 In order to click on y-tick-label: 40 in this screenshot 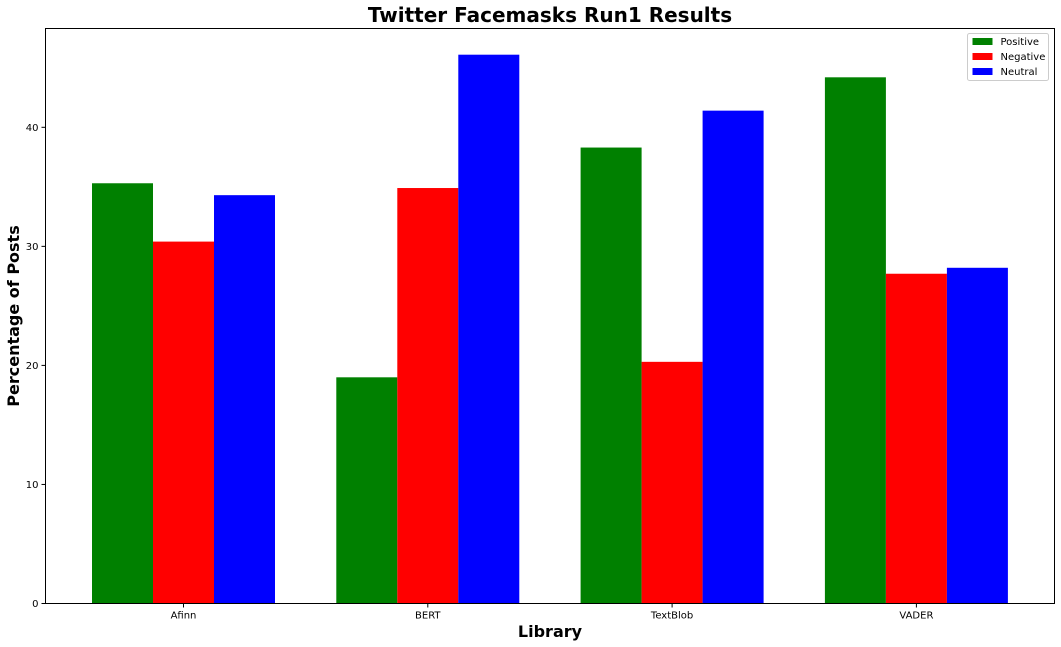, I will do `click(32, 128)`.